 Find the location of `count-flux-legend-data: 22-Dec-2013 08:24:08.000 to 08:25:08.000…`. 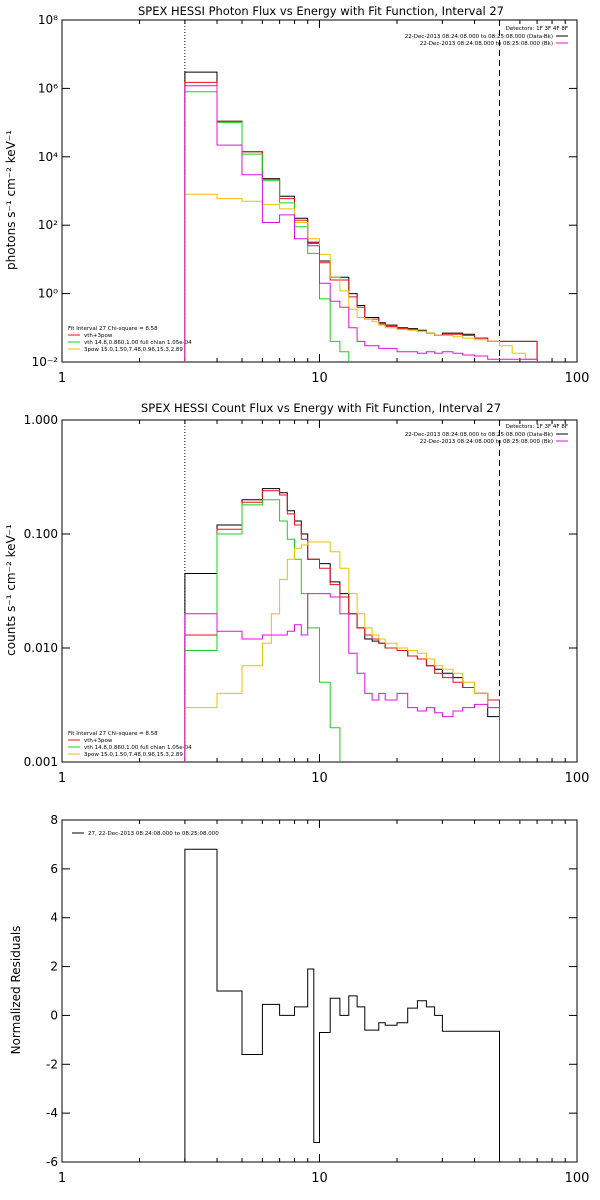

count-flux-legend-data: 22-Dec-2013 08:24:08.000 to 08:25:08.000… is located at coordinates (479, 435).